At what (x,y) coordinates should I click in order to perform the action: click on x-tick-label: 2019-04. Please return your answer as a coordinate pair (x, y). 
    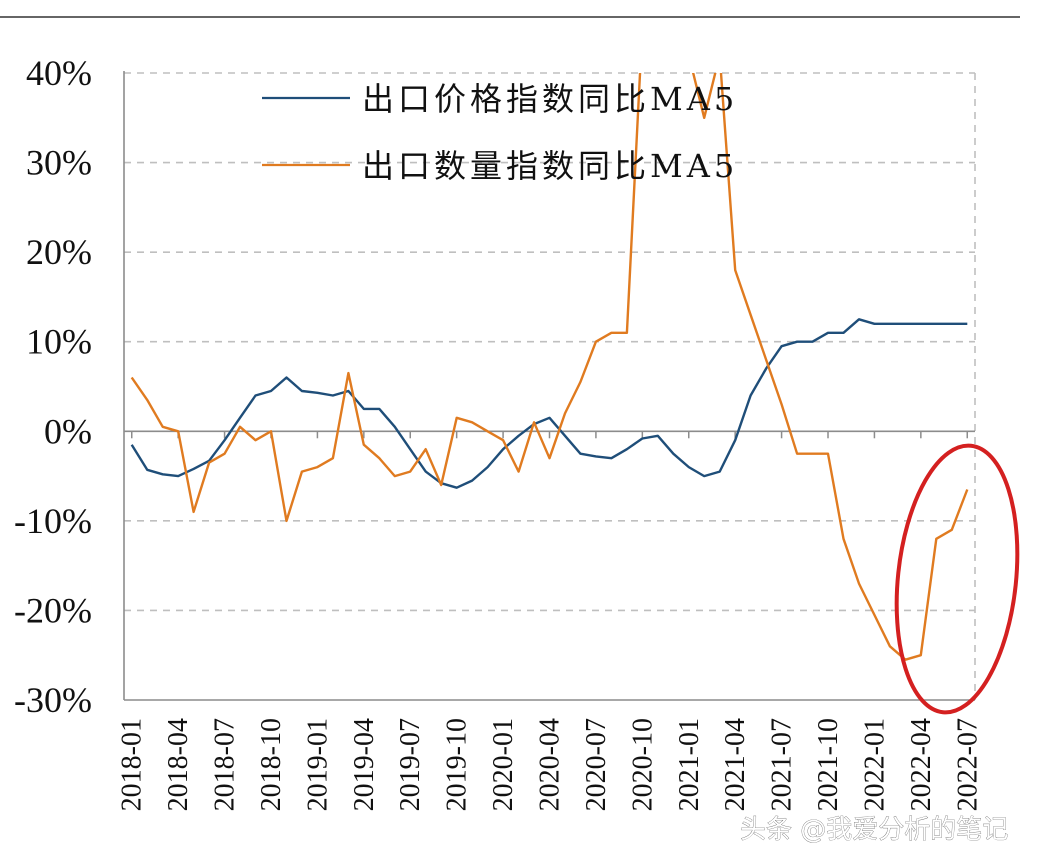
    Looking at the image, I should click on (364, 764).